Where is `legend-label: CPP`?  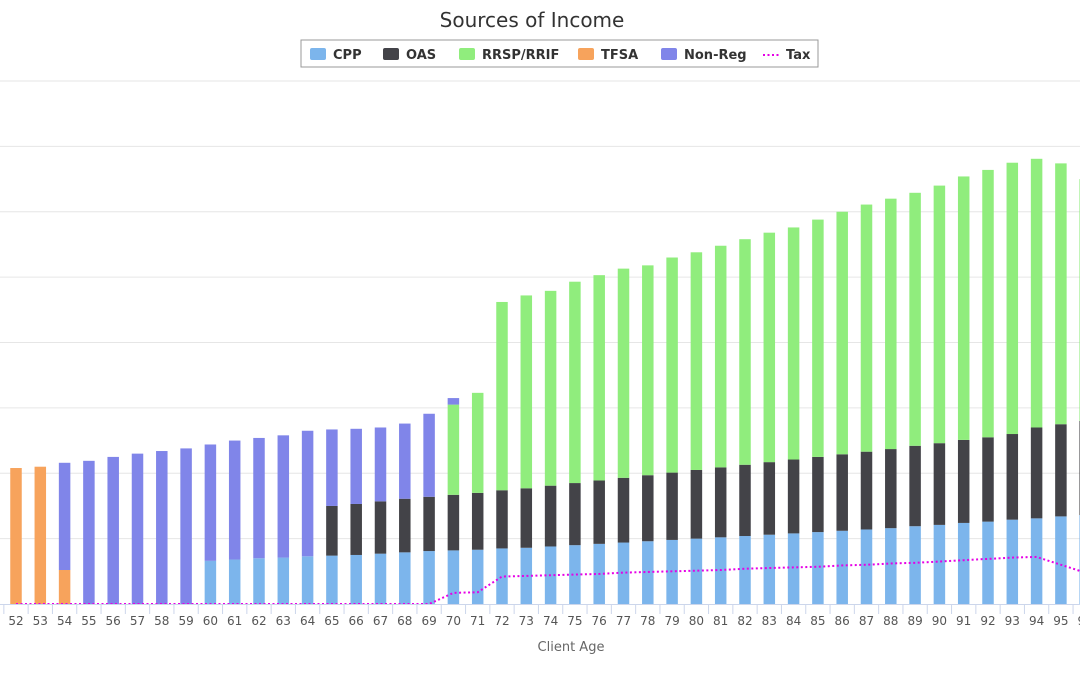
legend-label: CPP is located at coordinates (347, 55).